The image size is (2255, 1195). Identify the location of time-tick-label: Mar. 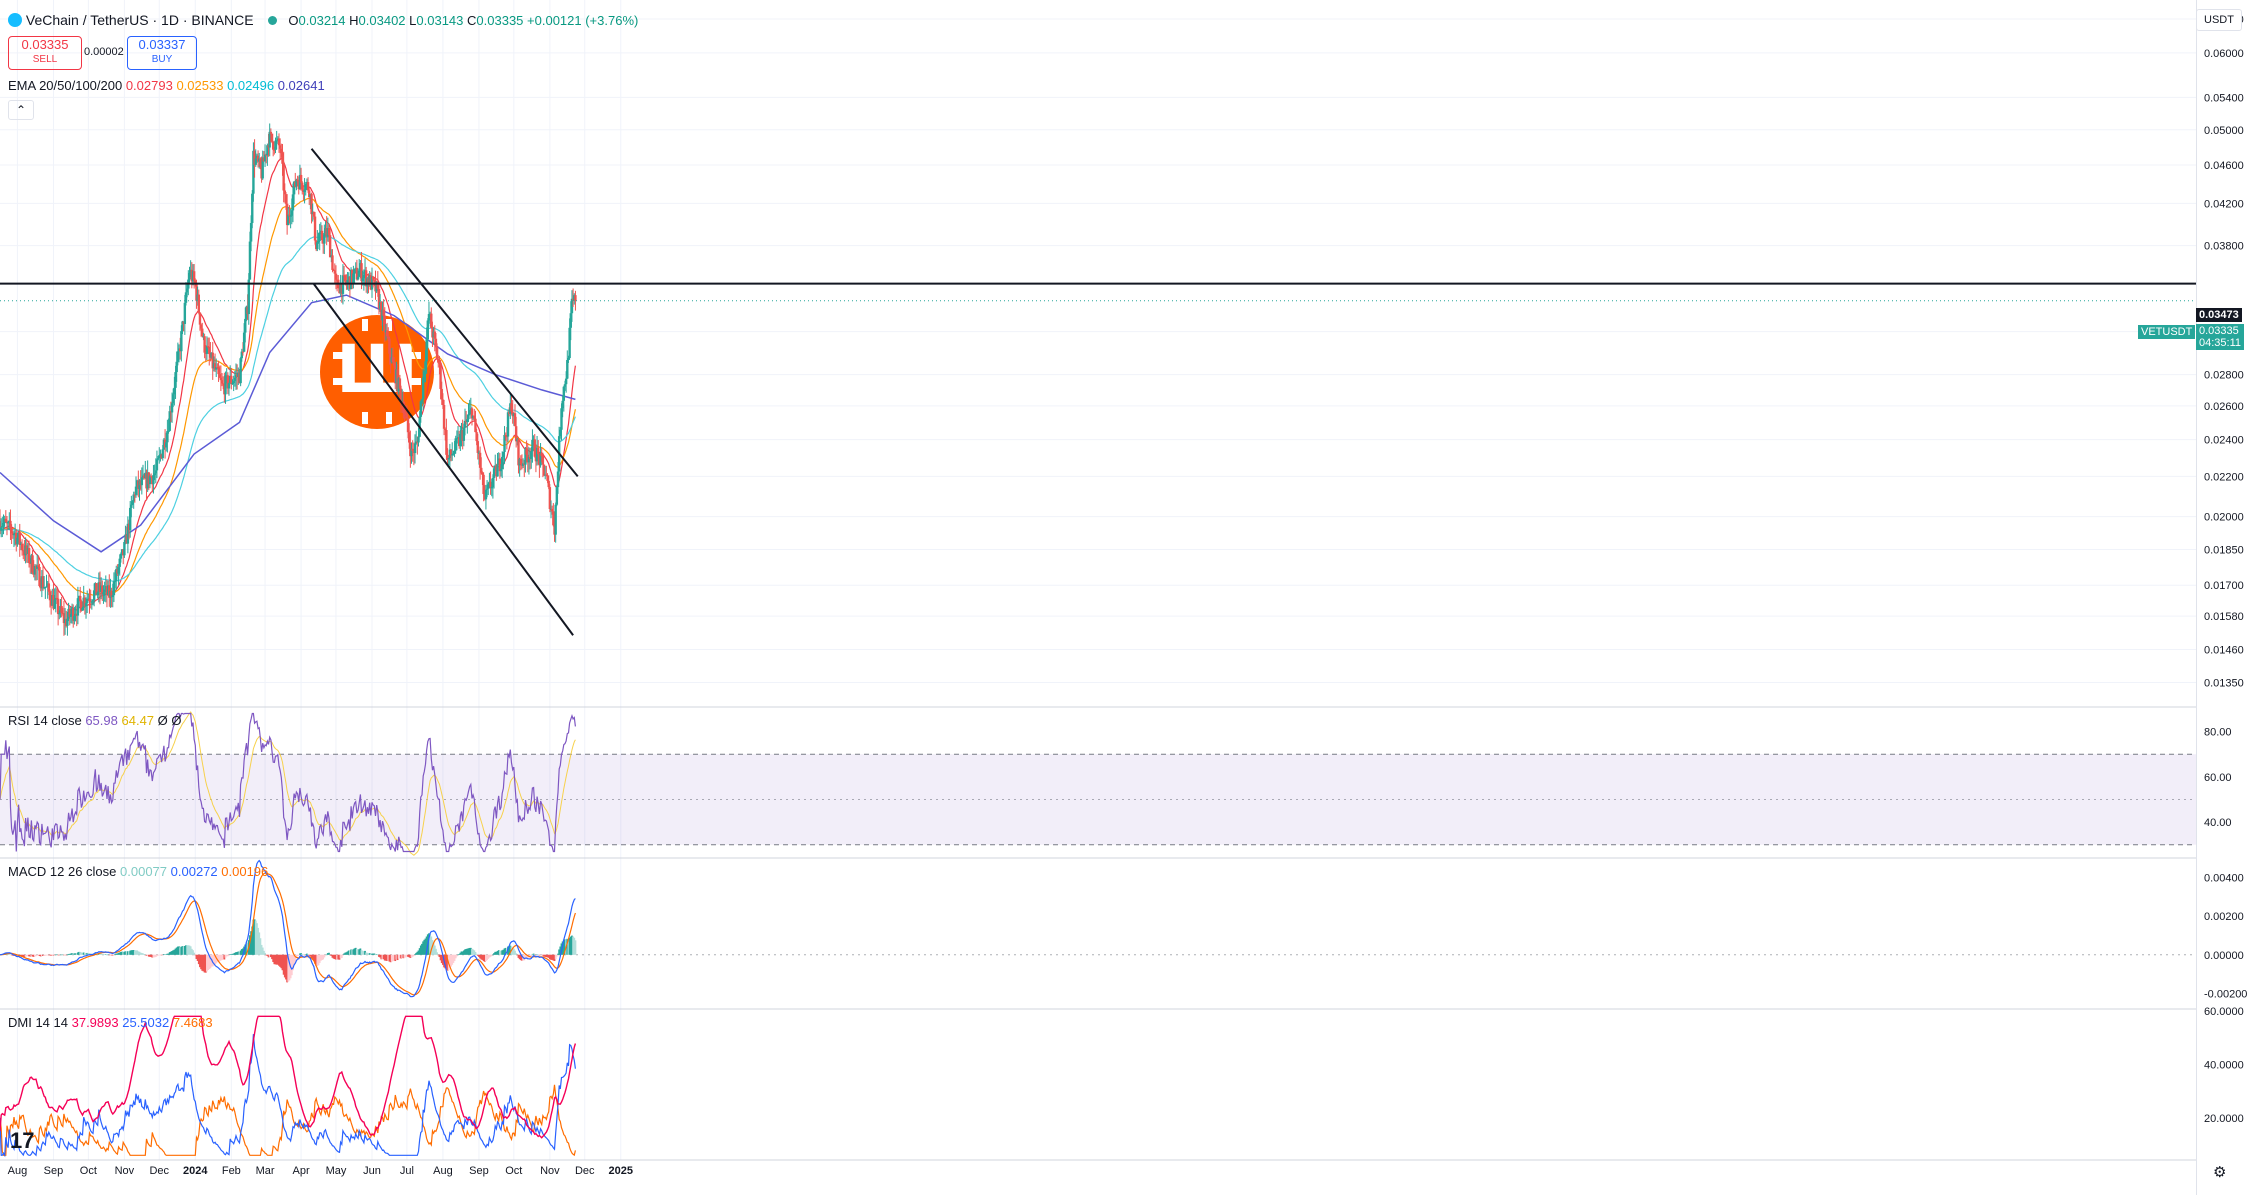
(265, 1171).